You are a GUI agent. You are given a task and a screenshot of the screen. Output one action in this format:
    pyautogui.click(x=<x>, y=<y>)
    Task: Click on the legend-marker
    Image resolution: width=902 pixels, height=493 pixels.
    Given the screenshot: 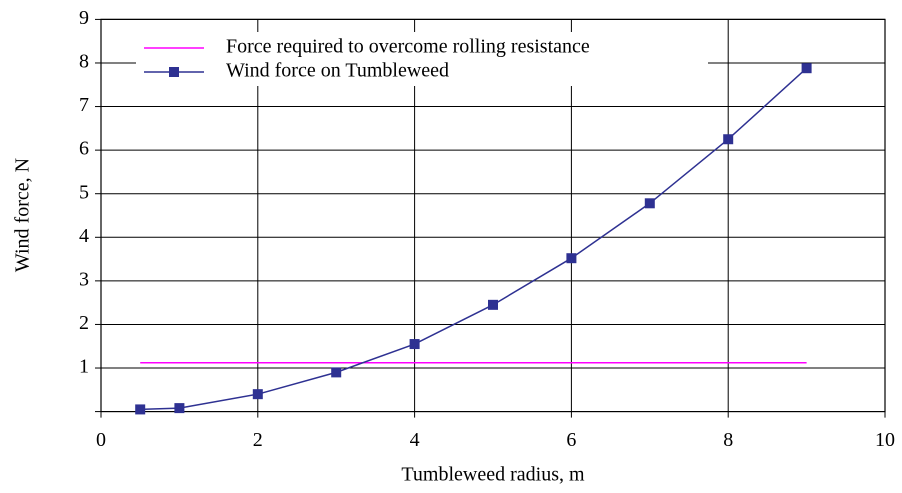 What is the action you would take?
    pyautogui.click(x=174, y=72)
    